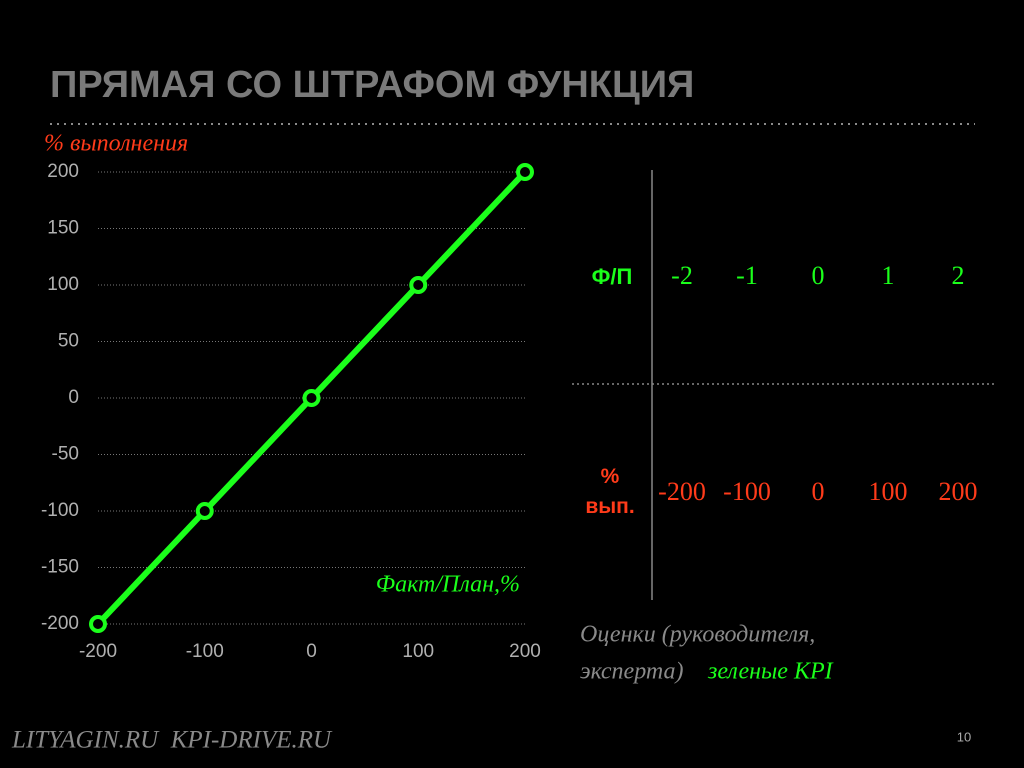 The height and width of the screenshot is (768, 1024). What do you see at coordinates (964, 736) in the screenshot?
I see `page-number: 10` at bounding box center [964, 736].